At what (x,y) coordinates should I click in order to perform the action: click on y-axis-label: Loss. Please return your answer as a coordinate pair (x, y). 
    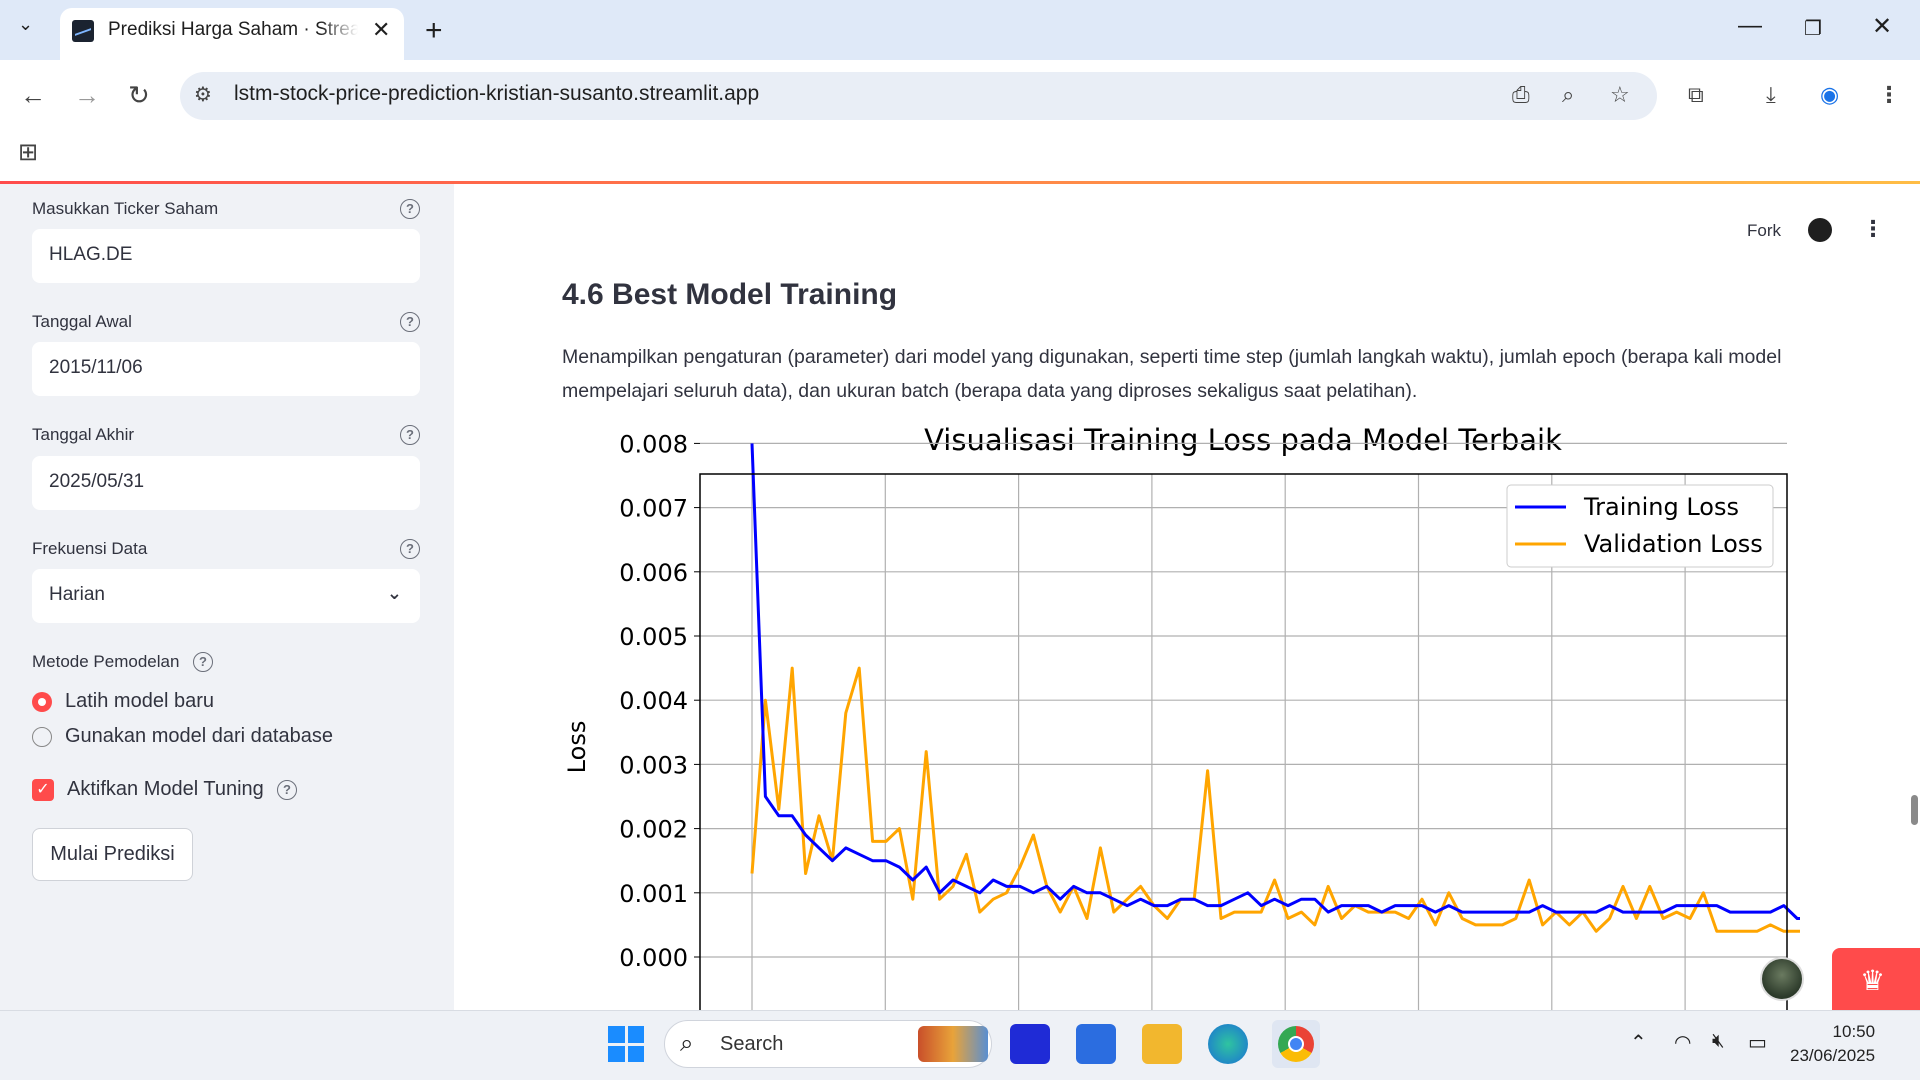
    Looking at the image, I should click on (577, 747).